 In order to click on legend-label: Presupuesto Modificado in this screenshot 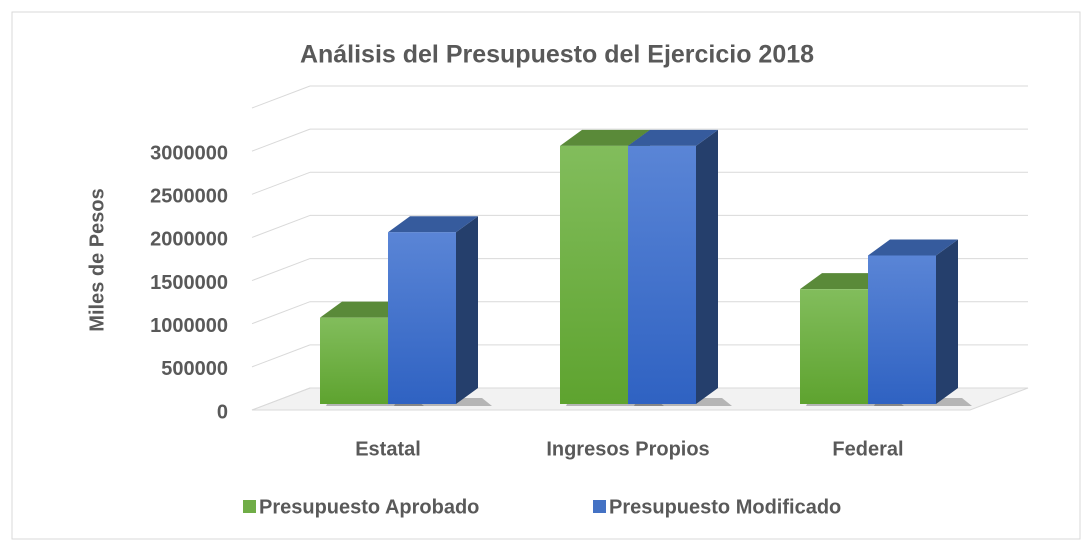, I will do `click(725, 507)`.